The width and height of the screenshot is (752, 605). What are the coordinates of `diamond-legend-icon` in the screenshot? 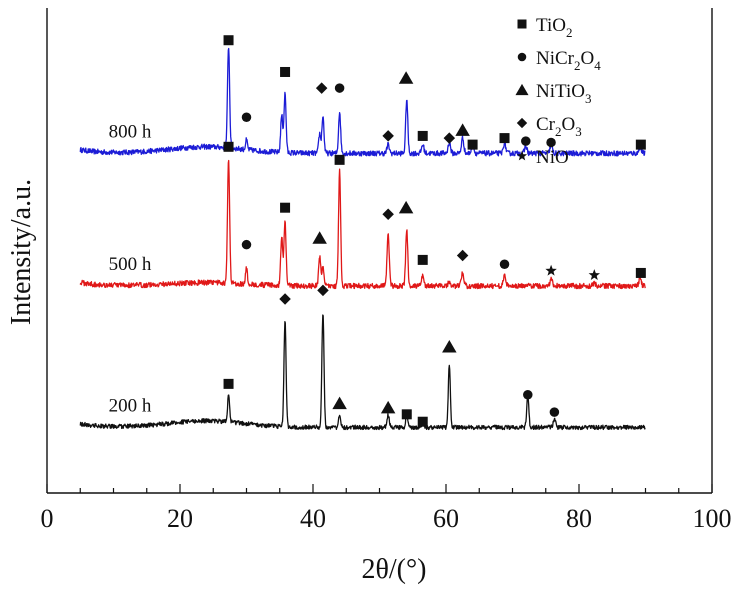 It's located at (522, 123).